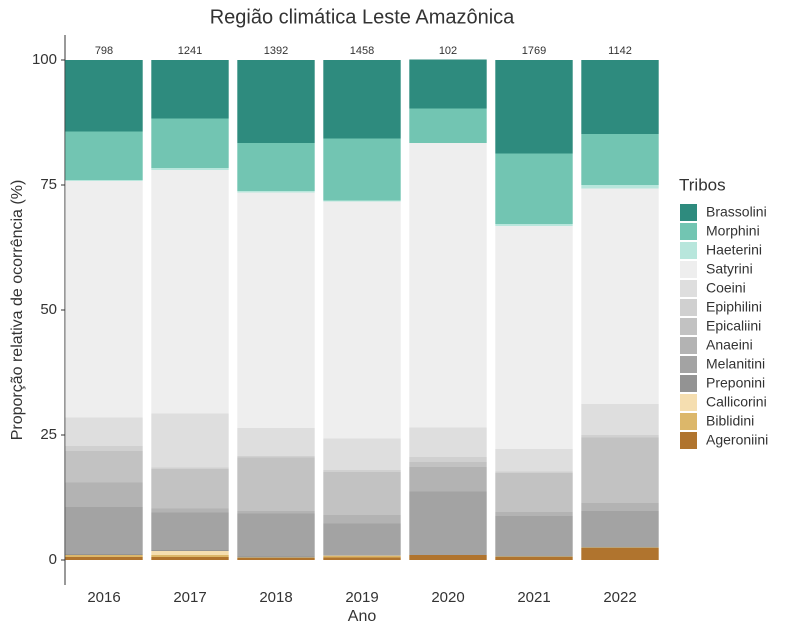 The height and width of the screenshot is (639, 793). I want to click on legend-label: Epicaliini, so click(733, 326).